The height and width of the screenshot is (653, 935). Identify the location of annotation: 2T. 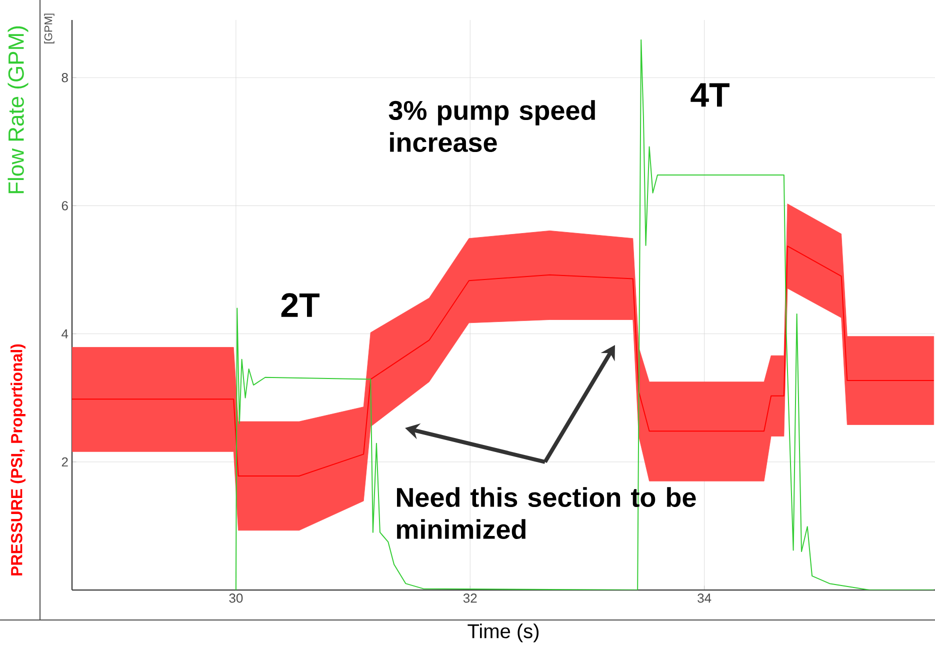
(300, 305).